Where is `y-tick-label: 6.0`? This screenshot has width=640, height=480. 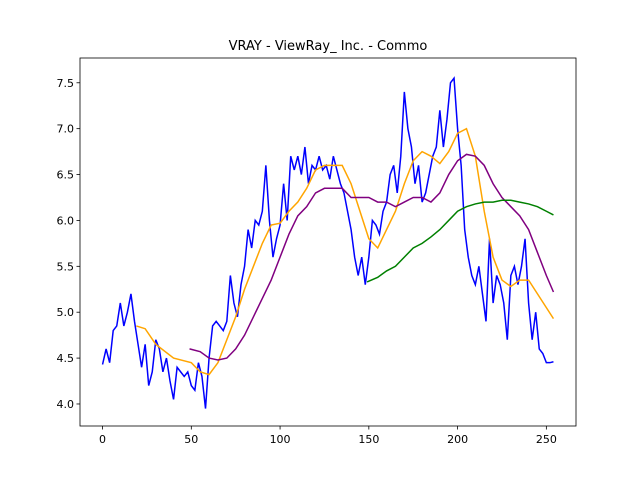
y-tick-label: 6.0 is located at coordinates (66, 220).